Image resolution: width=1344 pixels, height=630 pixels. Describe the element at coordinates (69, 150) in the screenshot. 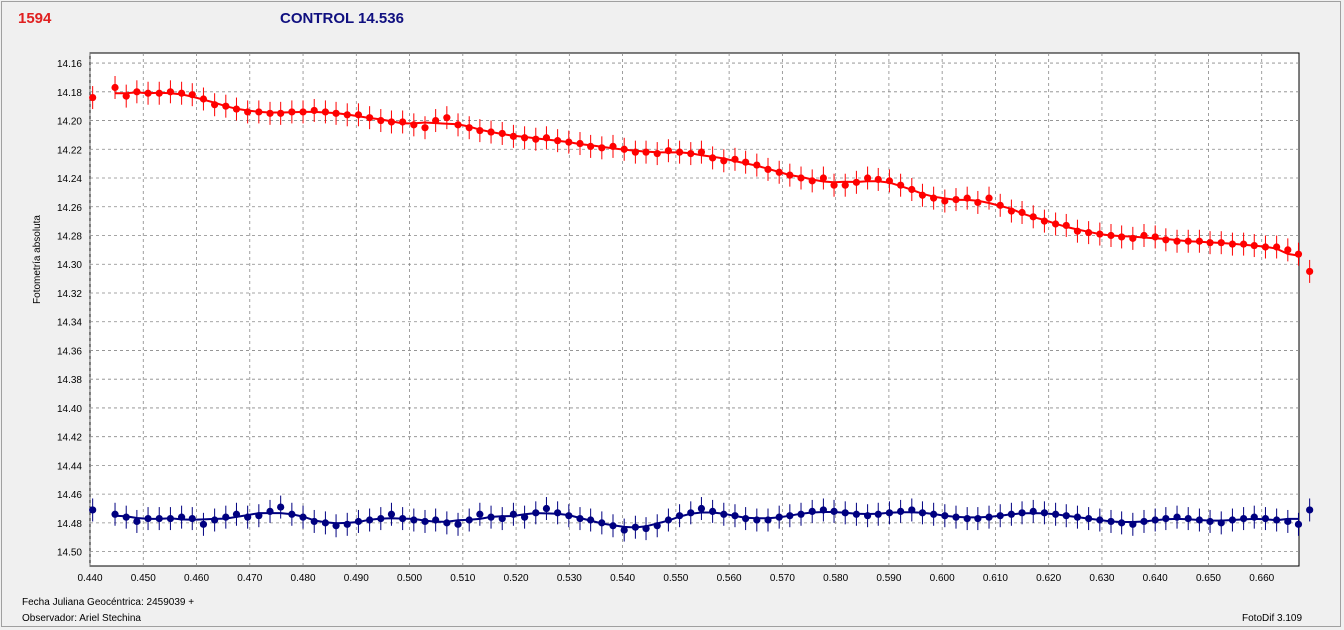

I see `y-tick-label: 14.22` at that location.